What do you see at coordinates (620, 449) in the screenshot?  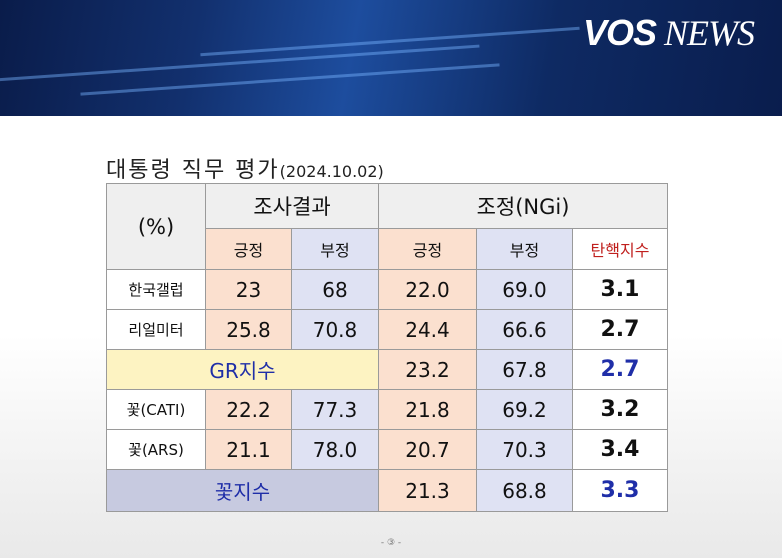 I see `table-cell: 3.4` at bounding box center [620, 449].